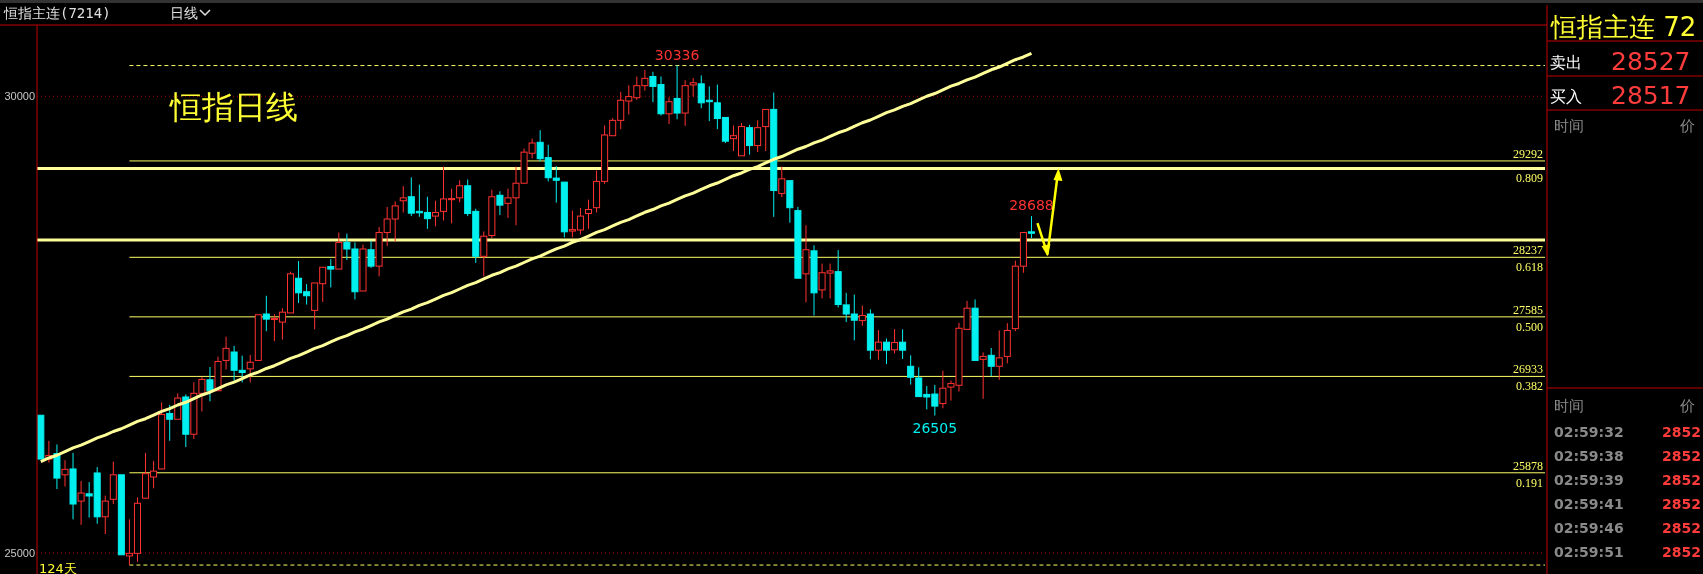  I want to click on y-tick-label: 30000, so click(19, 96).